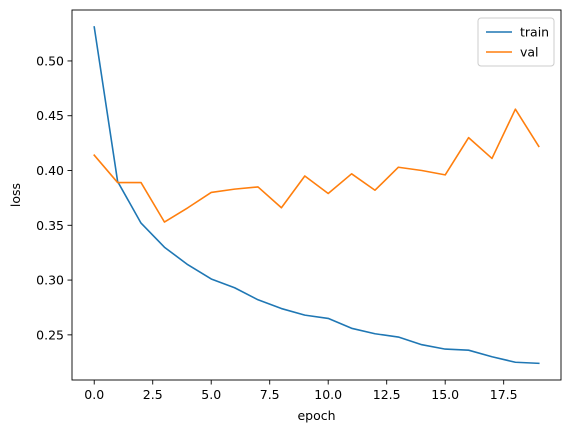 The width and height of the screenshot is (575, 432). What do you see at coordinates (211, 394) in the screenshot?
I see `x-tick-label: 5.0` at bounding box center [211, 394].